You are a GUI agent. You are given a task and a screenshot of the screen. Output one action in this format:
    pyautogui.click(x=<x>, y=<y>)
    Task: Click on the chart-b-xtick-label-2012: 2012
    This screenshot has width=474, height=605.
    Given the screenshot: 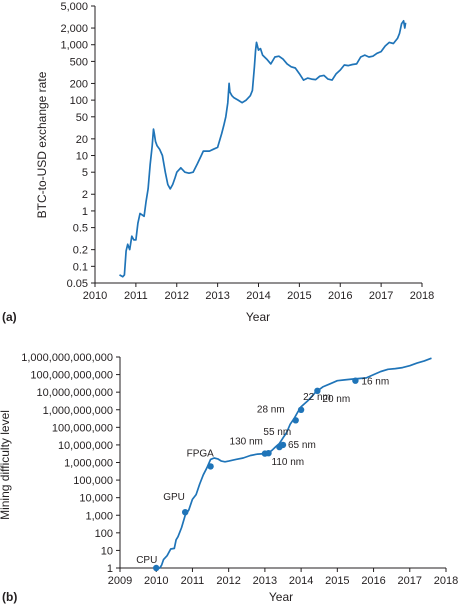 What is the action you would take?
    pyautogui.click(x=228, y=581)
    